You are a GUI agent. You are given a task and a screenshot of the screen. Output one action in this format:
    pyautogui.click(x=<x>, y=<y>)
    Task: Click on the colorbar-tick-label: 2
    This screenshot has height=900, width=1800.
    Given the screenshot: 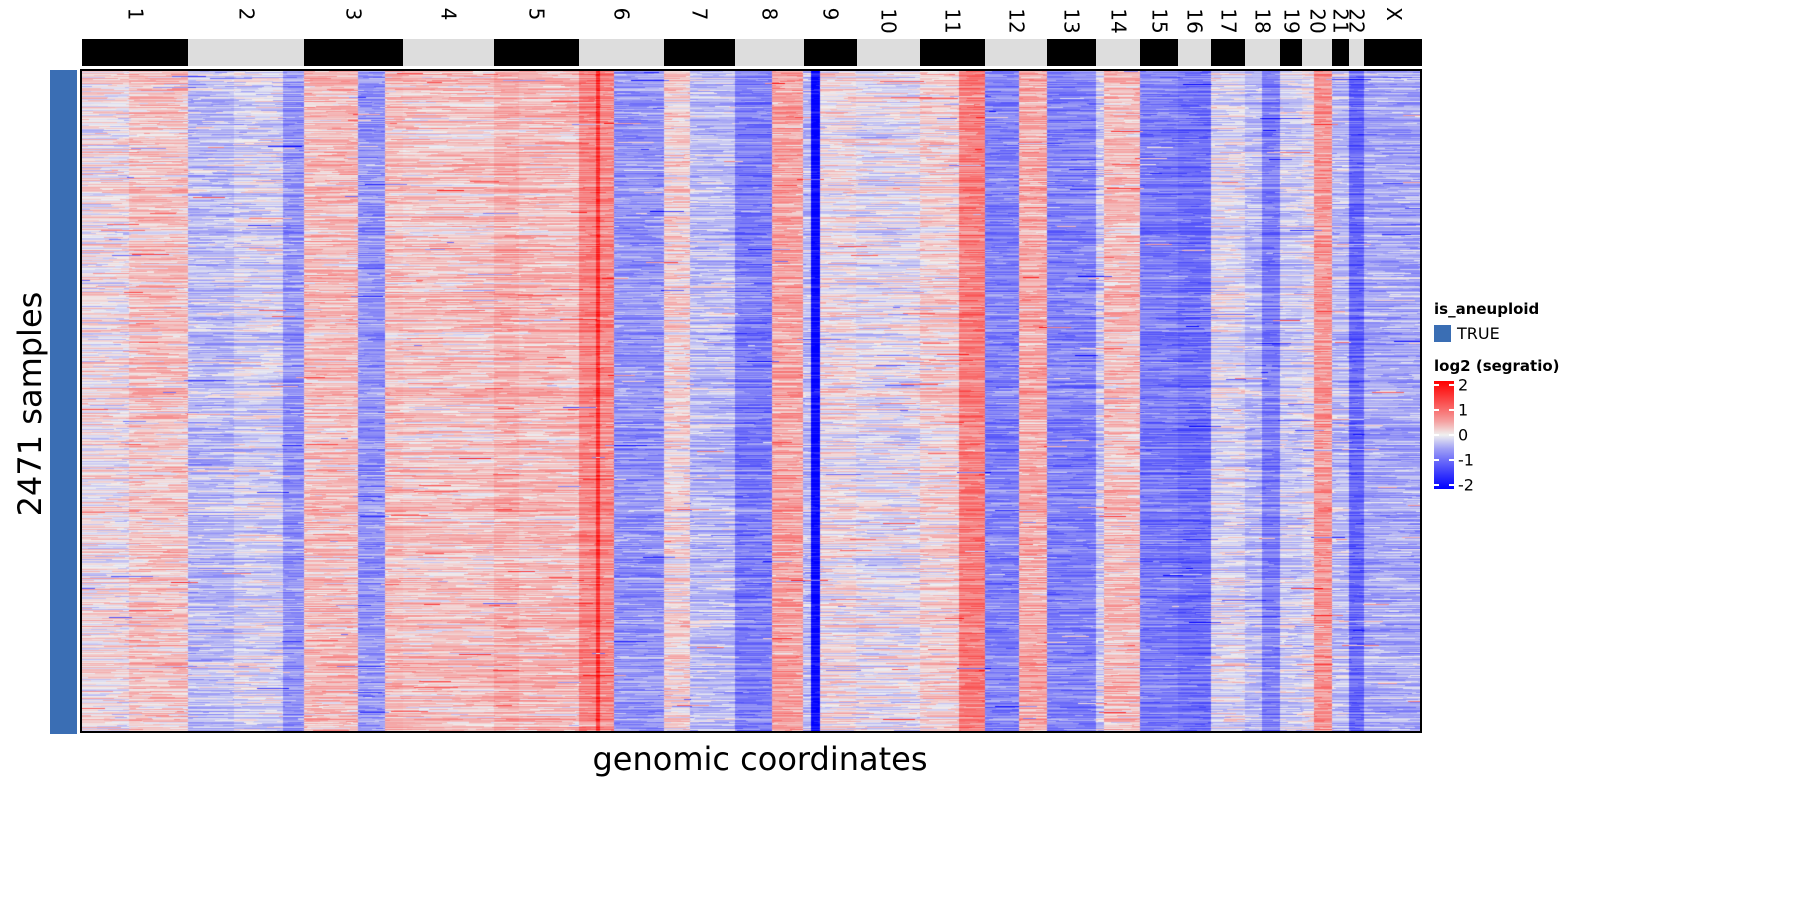 What is the action you would take?
    pyautogui.click(x=1463, y=385)
    